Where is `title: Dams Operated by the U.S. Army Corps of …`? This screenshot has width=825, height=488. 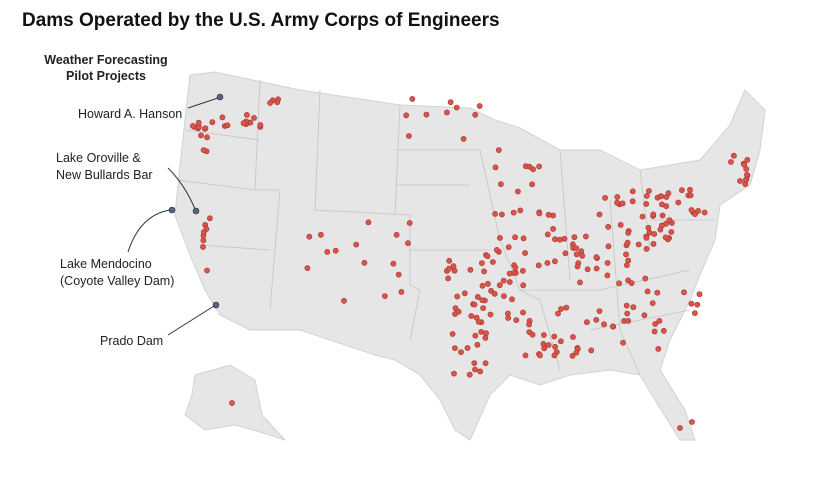
title: Dams Operated by the U.S. Army Corps of … is located at coordinates (261, 20).